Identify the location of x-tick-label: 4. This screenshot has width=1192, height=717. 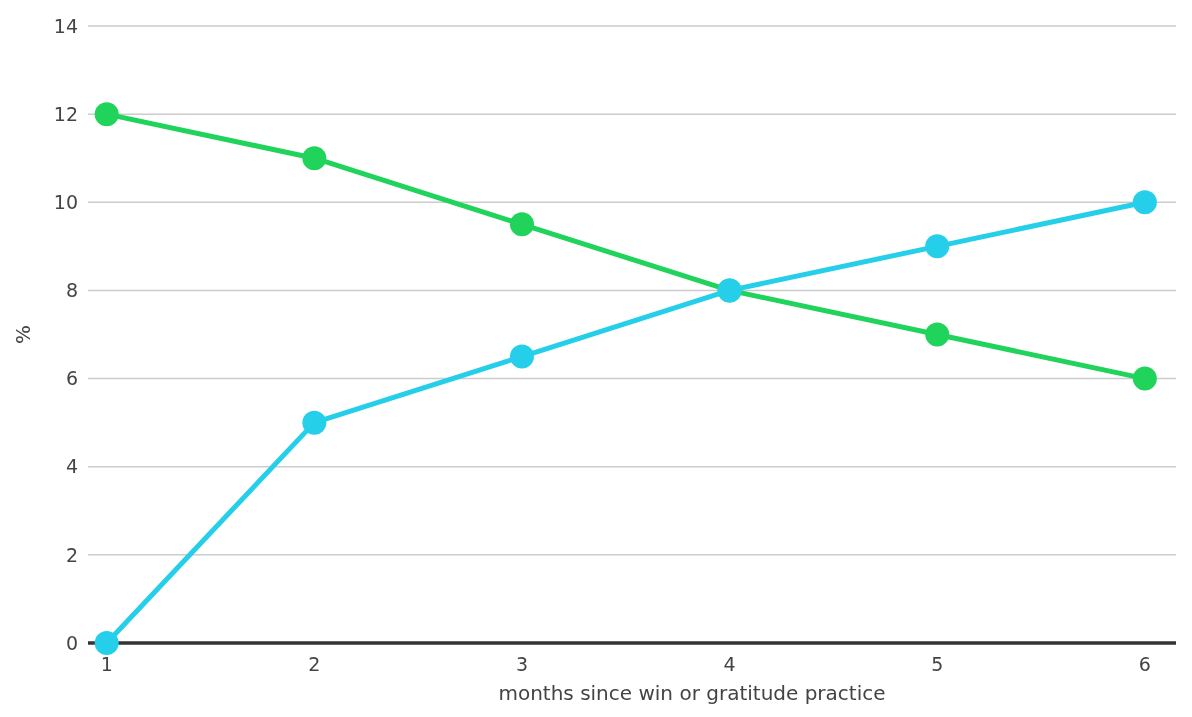
(729, 664).